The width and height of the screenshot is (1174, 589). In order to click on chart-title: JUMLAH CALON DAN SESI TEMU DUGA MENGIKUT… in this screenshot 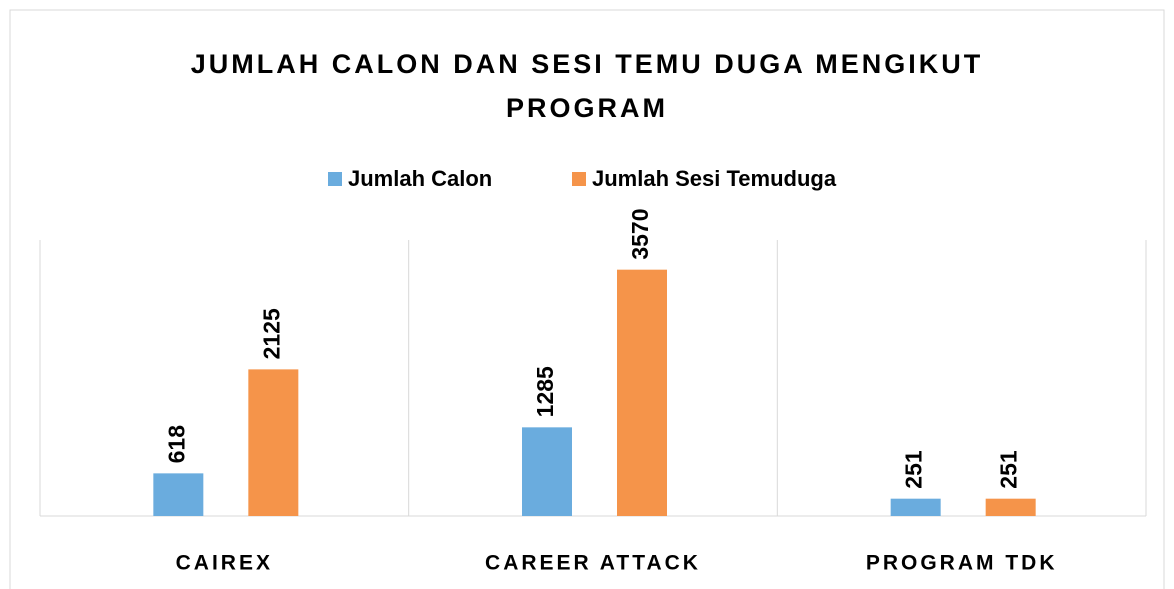, I will do `click(587, 86)`.